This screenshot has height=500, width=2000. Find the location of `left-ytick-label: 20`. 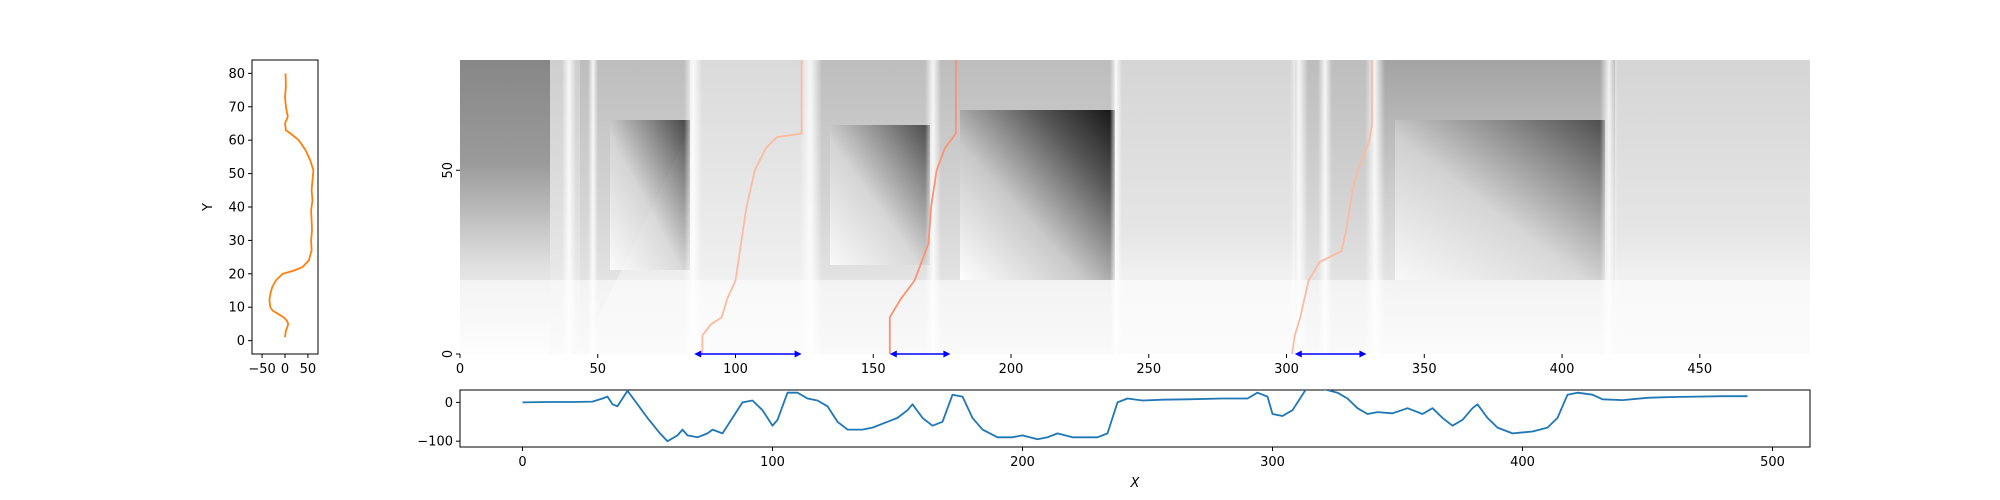

left-ytick-label: 20 is located at coordinates (236, 274).